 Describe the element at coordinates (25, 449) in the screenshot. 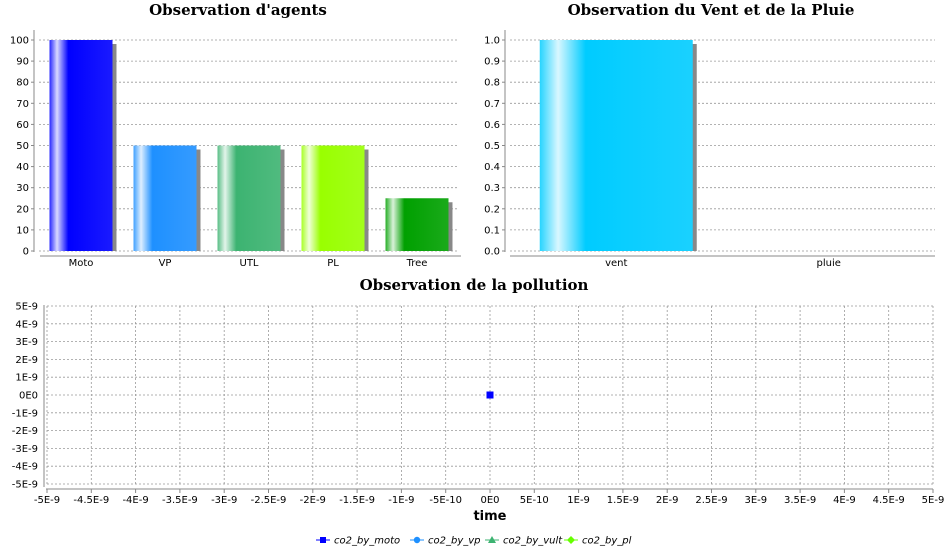

I see `y-tick-label: -3E-9` at that location.